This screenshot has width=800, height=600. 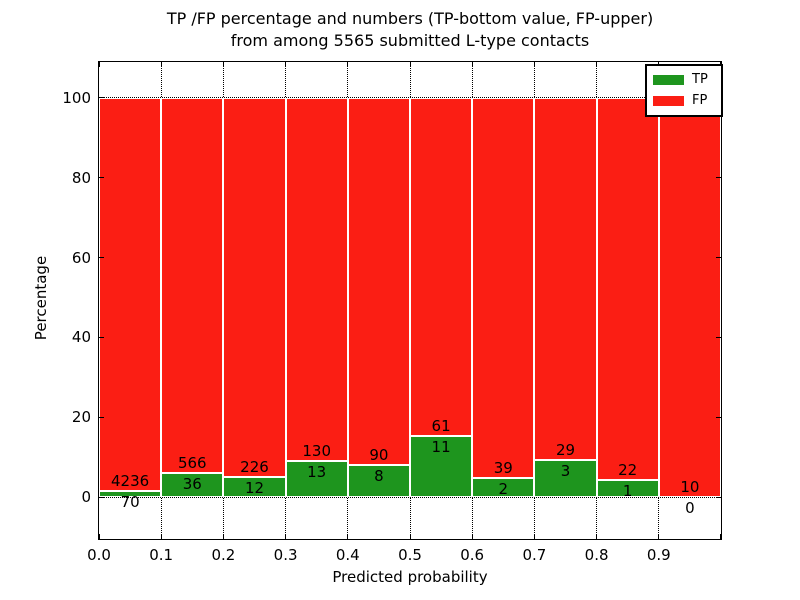 I want to click on fp-count-label: 39, so click(x=503, y=467).